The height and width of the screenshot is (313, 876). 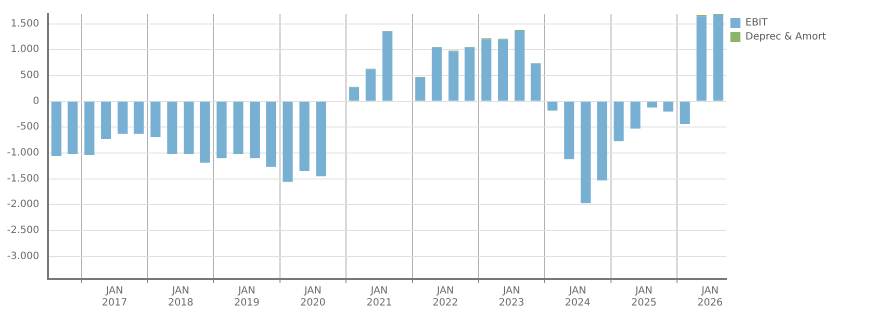 I want to click on x-tick-label: JAN 2020, so click(x=313, y=297).